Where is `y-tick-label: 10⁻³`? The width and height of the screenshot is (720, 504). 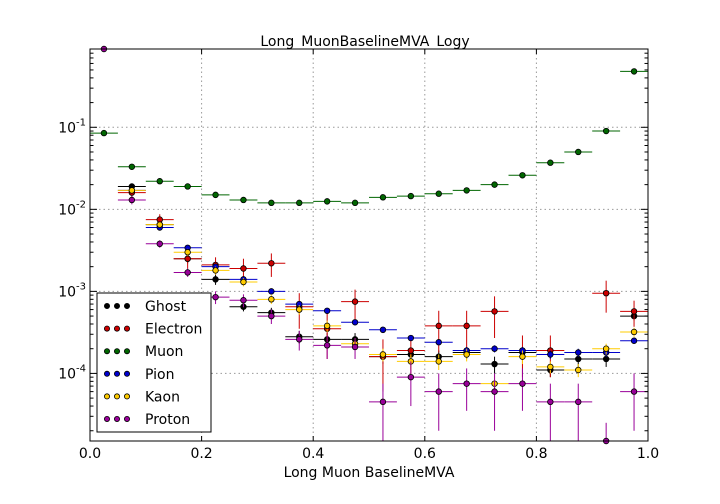 y-tick-label: 10⁻³ is located at coordinates (72, 290).